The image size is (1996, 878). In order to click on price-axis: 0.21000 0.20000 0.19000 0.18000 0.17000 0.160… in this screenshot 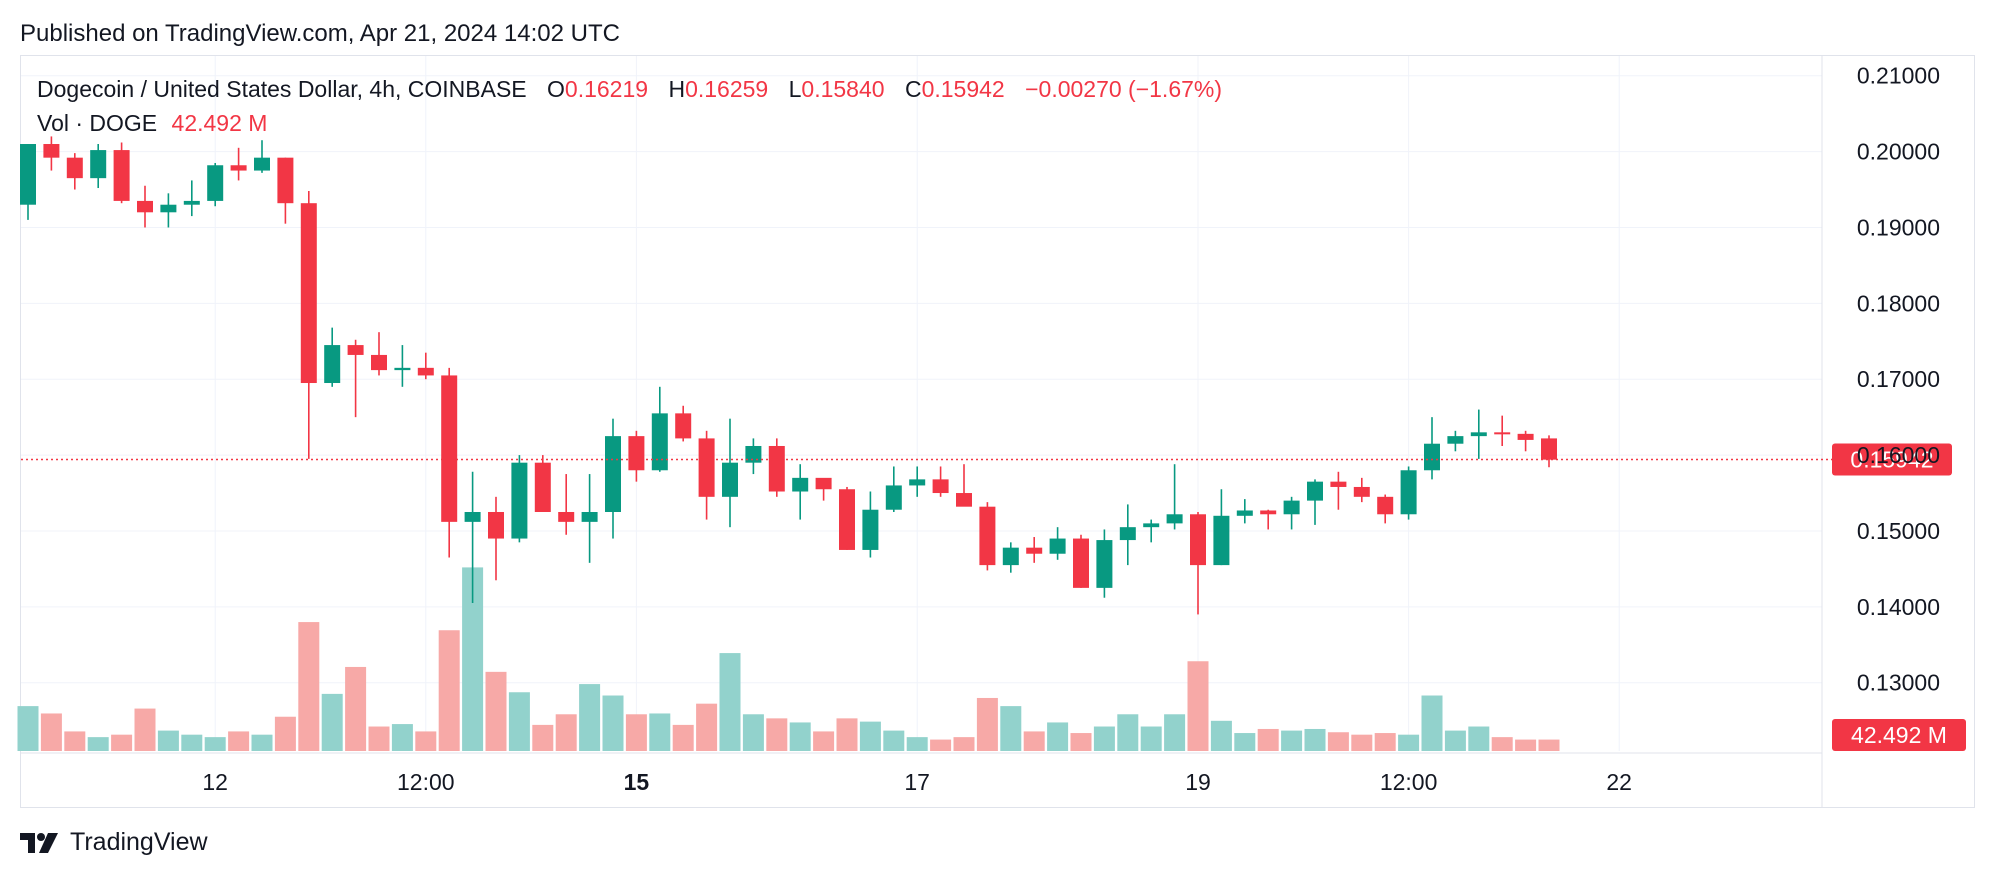, I will do `click(1898, 379)`.